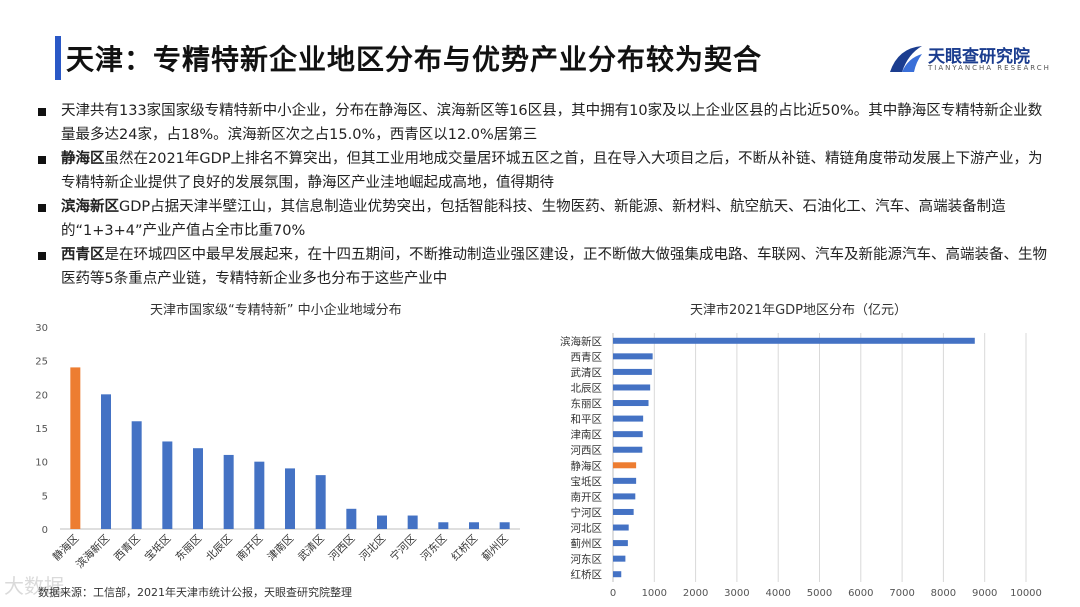  Describe the element at coordinates (984, 593) in the screenshot. I see `x-tick-label: 9000` at that location.